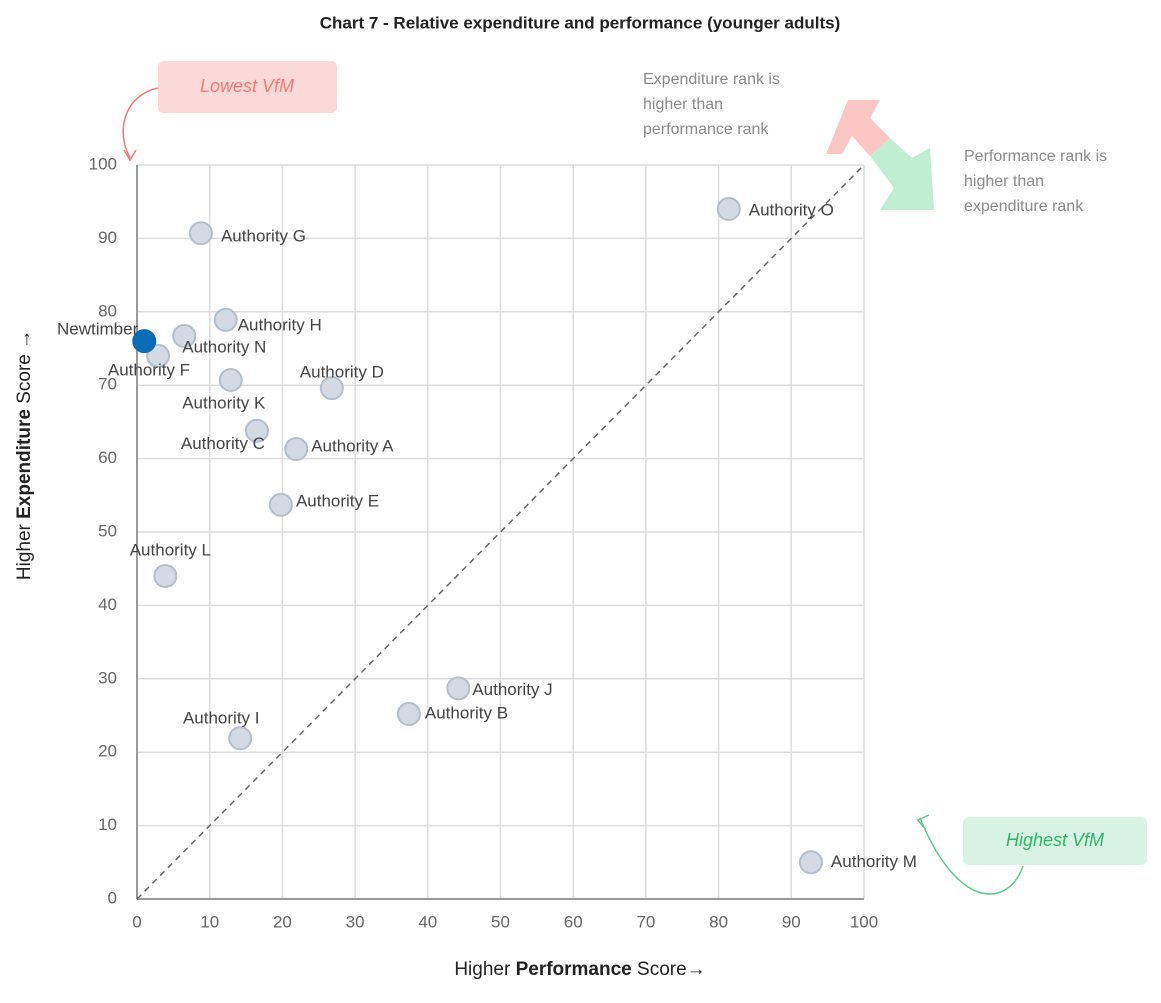 The height and width of the screenshot is (1003, 1161). Describe the element at coordinates (683, 104) in the screenshot. I see `expenditure-note: higher than` at that location.